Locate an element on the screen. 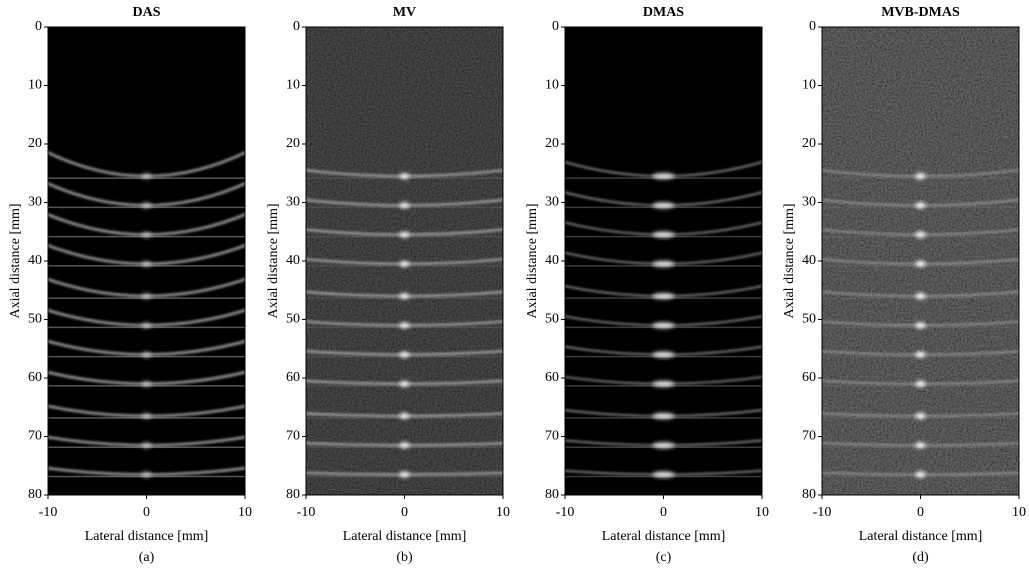  panel-title: MV is located at coordinates (404, 12).